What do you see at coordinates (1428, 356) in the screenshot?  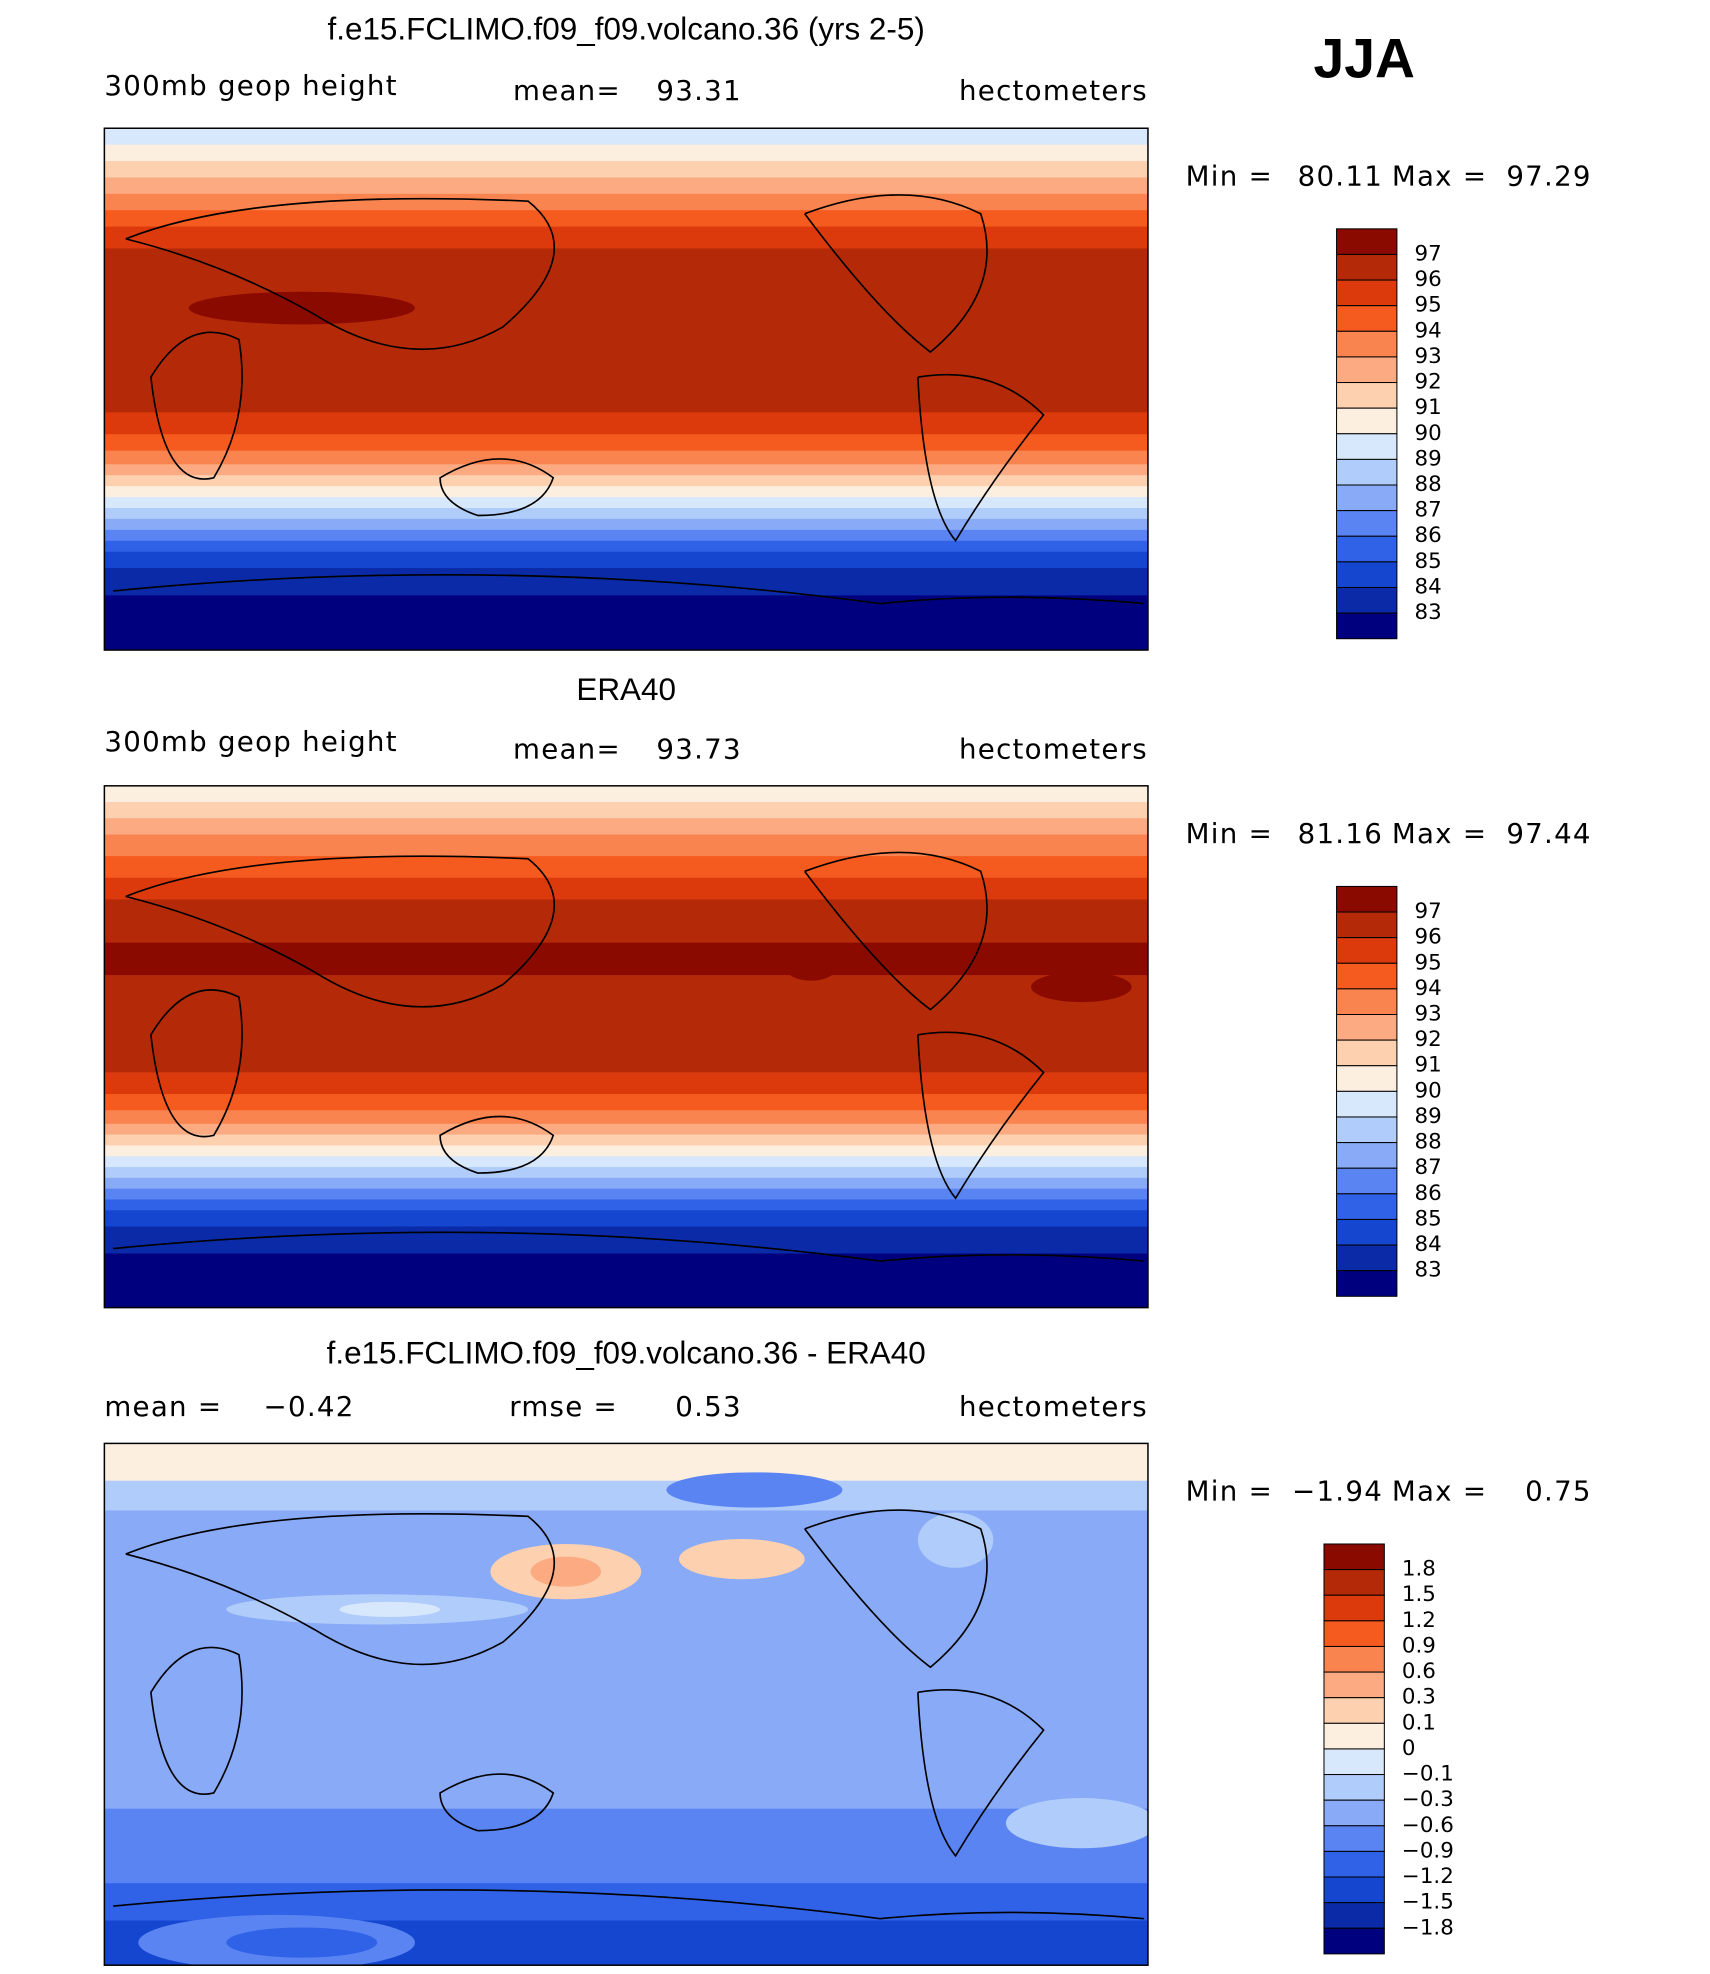 I see `colorbar-label: 93` at bounding box center [1428, 356].